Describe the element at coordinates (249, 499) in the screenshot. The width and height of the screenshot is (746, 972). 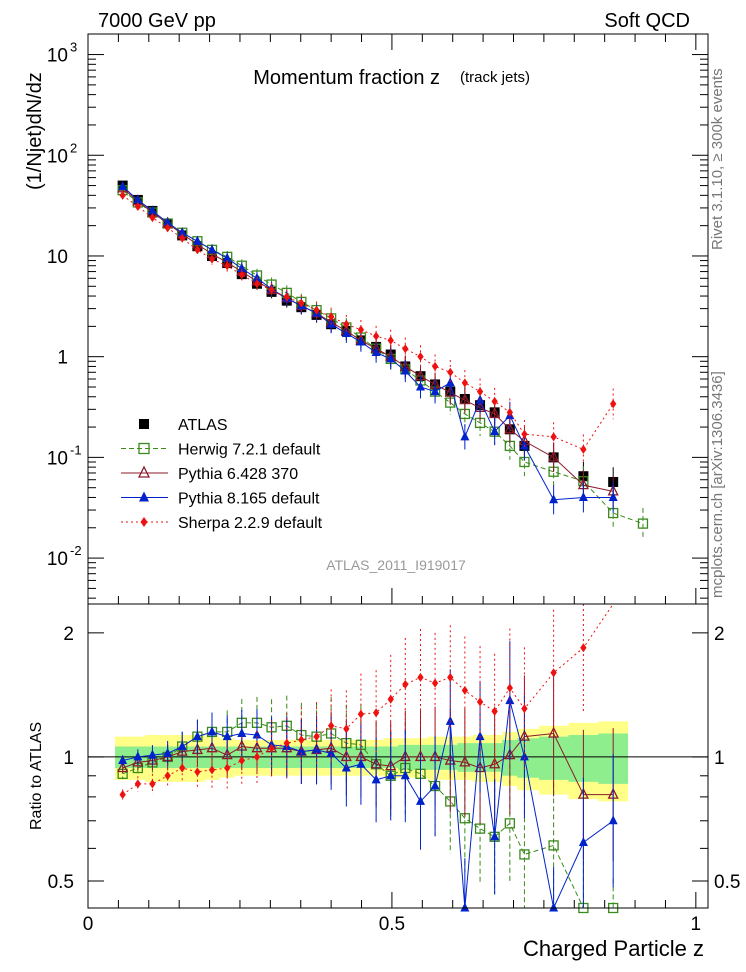
I see `legend-label: Pythia 8.165 default` at that location.